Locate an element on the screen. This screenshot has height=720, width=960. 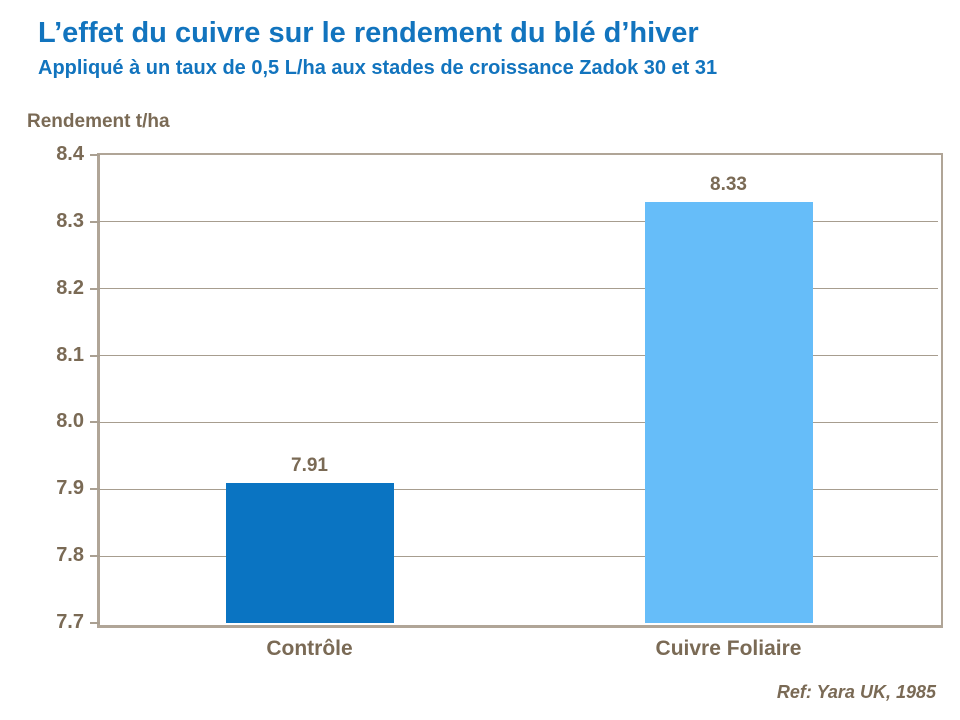
bar-value-label: 8.33 is located at coordinates (728, 184).